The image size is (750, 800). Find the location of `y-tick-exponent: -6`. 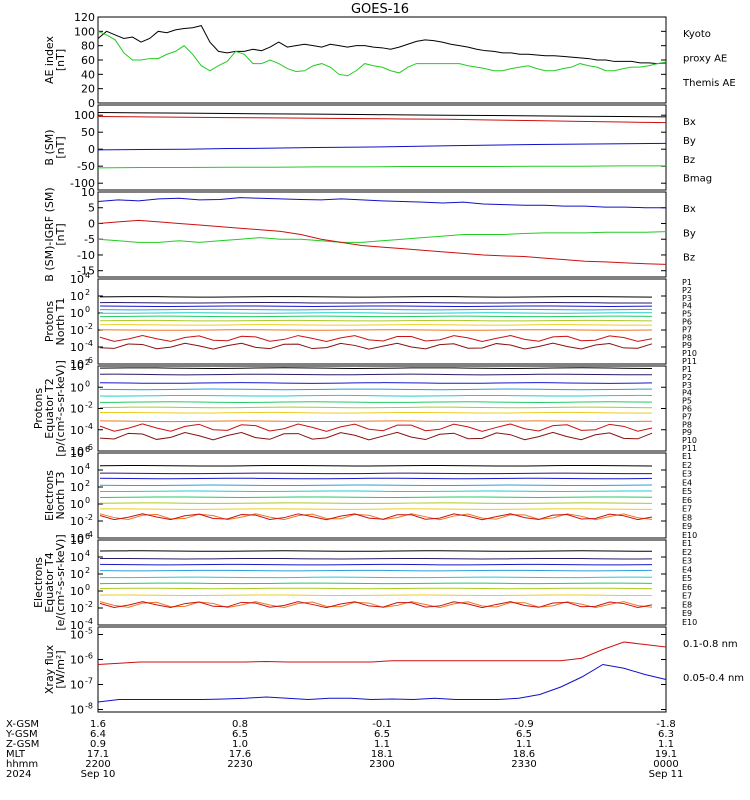

y-tick-exponent: -6 is located at coordinates (89, 360).